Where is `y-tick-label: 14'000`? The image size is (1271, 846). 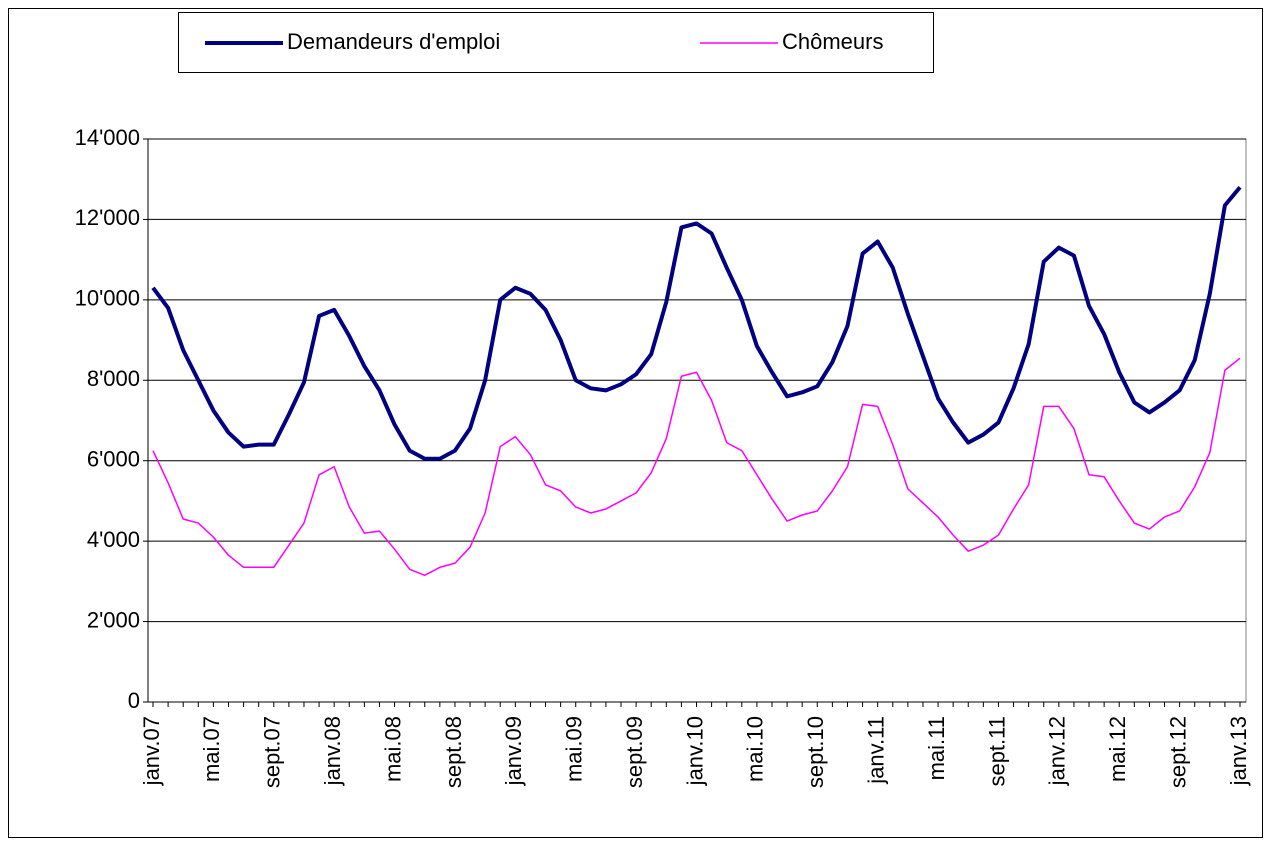 y-tick-label: 14'000 is located at coordinates (107, 137).